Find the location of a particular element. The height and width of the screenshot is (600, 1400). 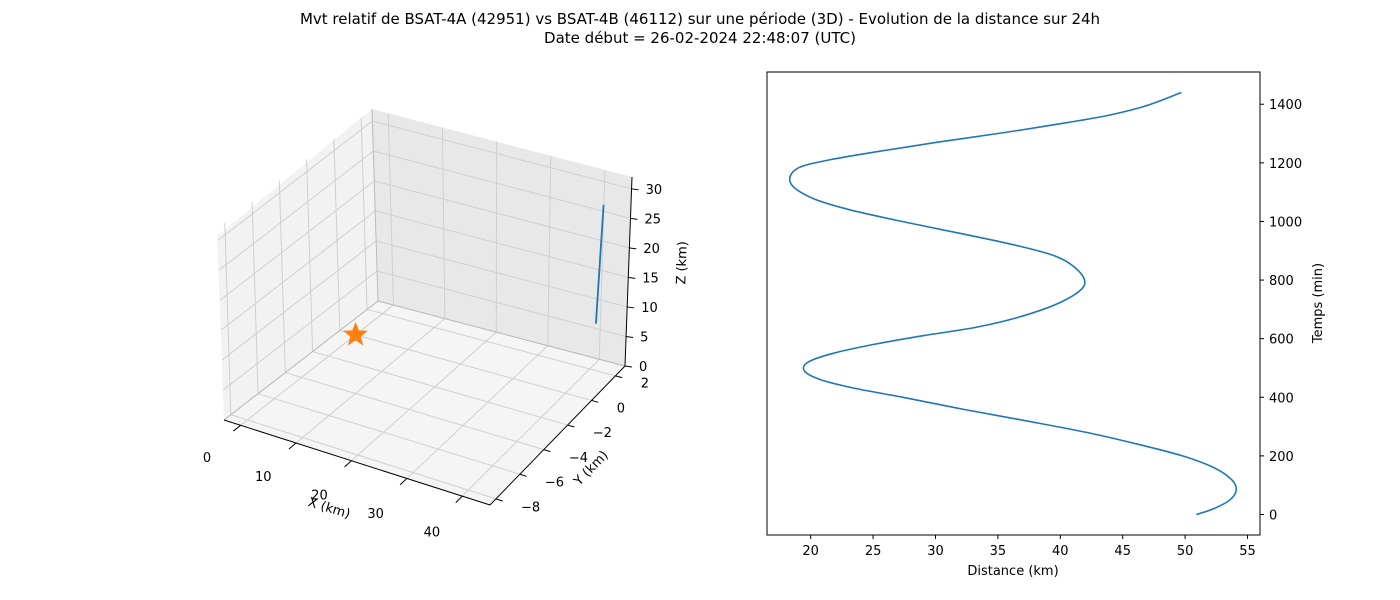

z-tick-label: 0 is located at coordinates (643, 367).